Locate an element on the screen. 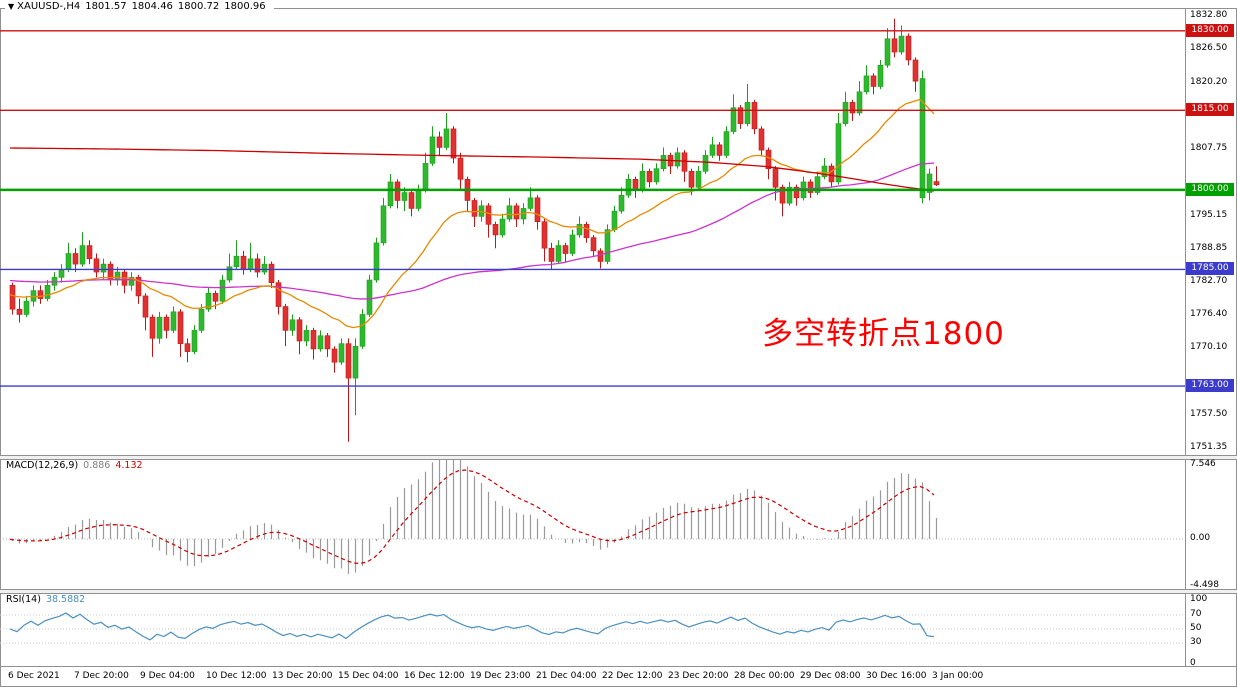 This screenshot has height=688, width=1237. price-tick-label: 1820.20 is located at coordinates (1209, 81).